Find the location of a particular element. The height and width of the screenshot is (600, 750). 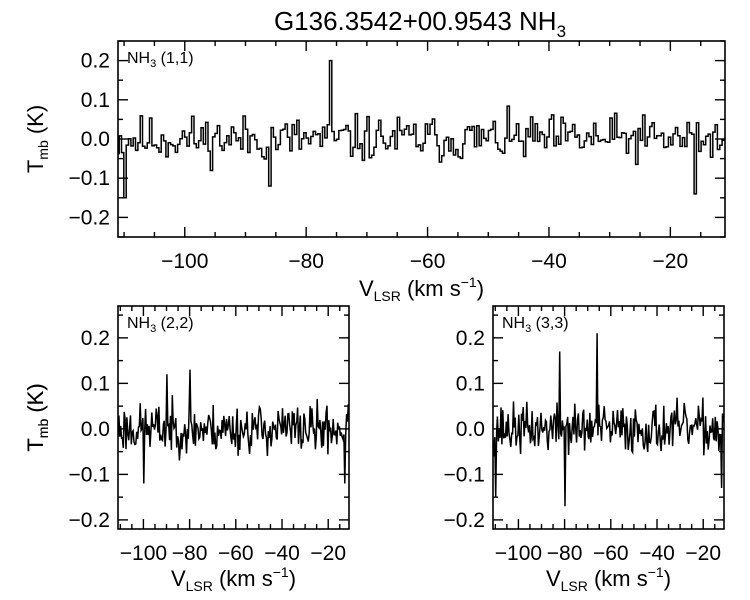

spectrum-line-bottom-right is located at coordinates (608, 420).